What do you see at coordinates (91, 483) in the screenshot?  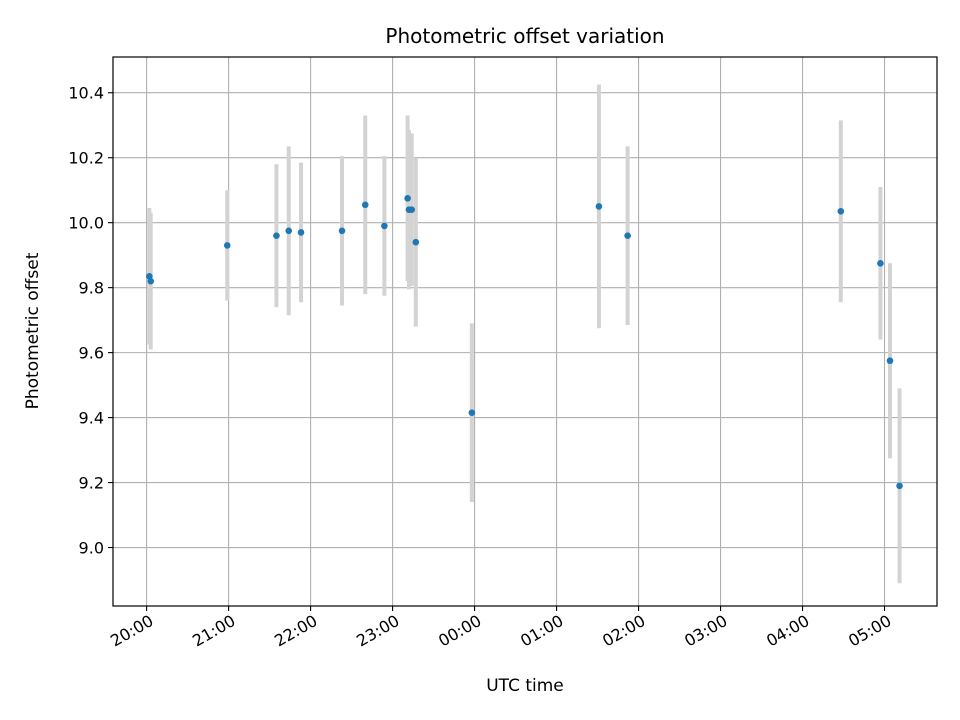 I see `y-tick-label: 9.2` at bounding box center [91, 483].